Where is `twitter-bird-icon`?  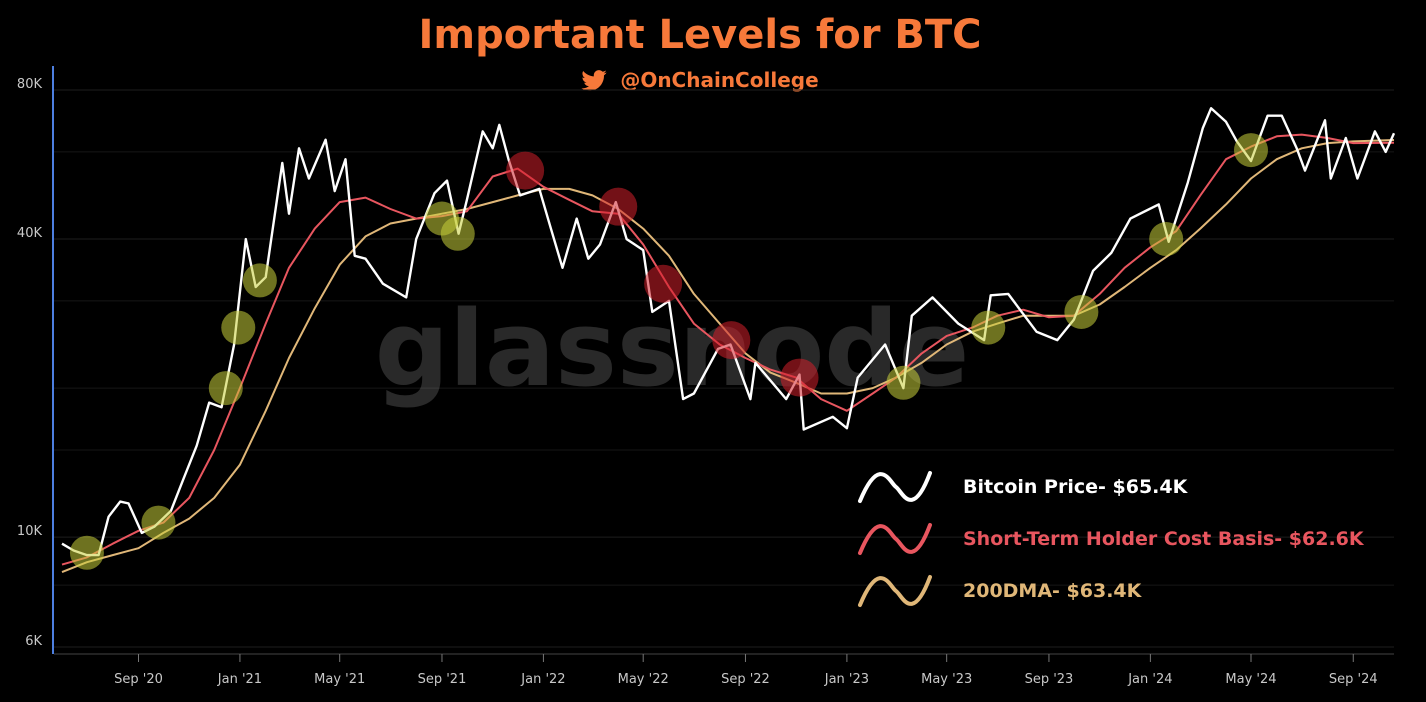
twitter-bird-icon is located at coordinates (594, 80).